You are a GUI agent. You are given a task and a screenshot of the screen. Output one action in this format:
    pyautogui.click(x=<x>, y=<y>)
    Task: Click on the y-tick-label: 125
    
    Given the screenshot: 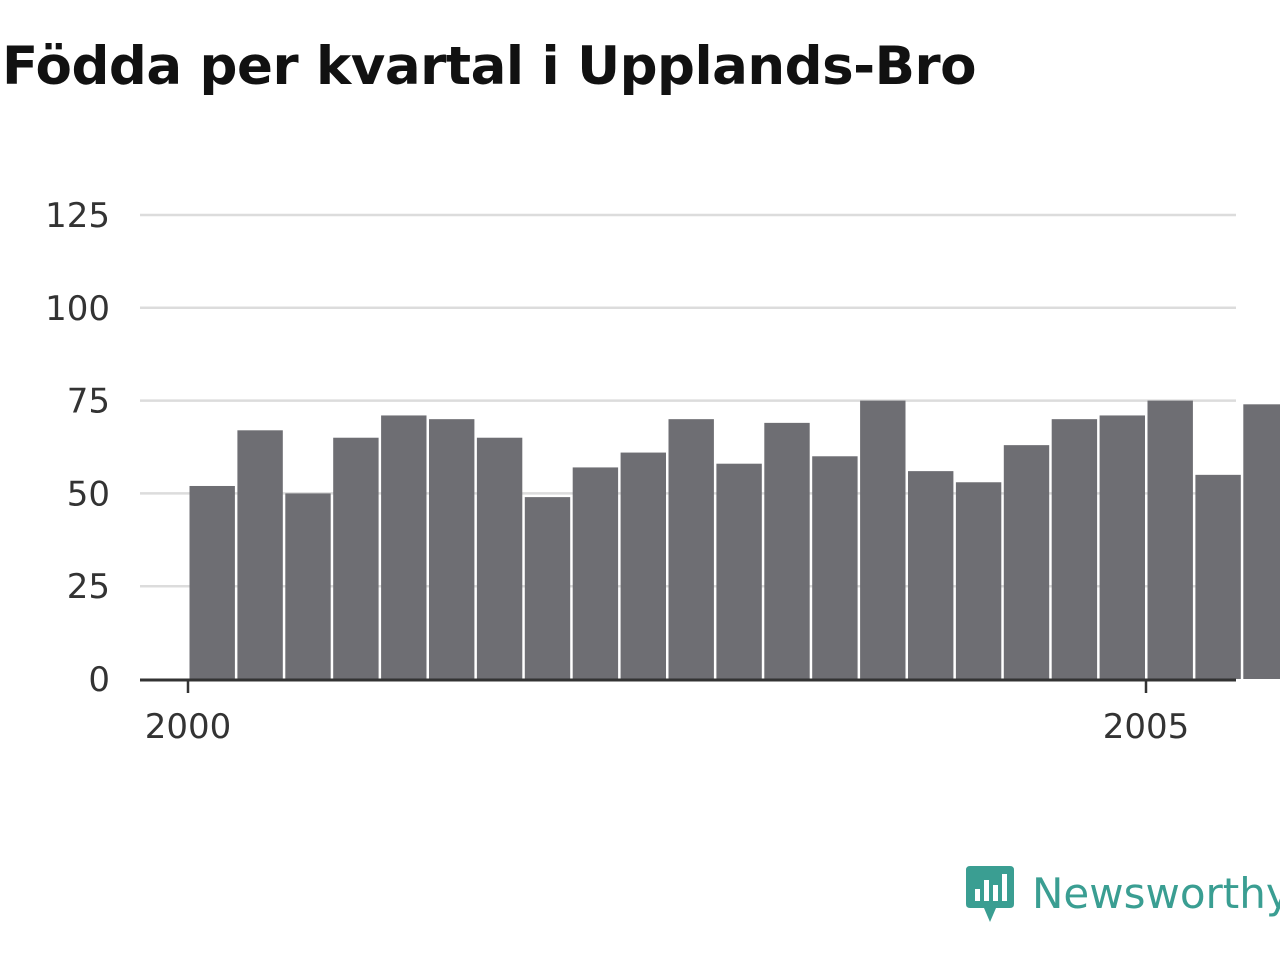 What is the action you would take?
    pyautogui.click(x=77, y=216)
    